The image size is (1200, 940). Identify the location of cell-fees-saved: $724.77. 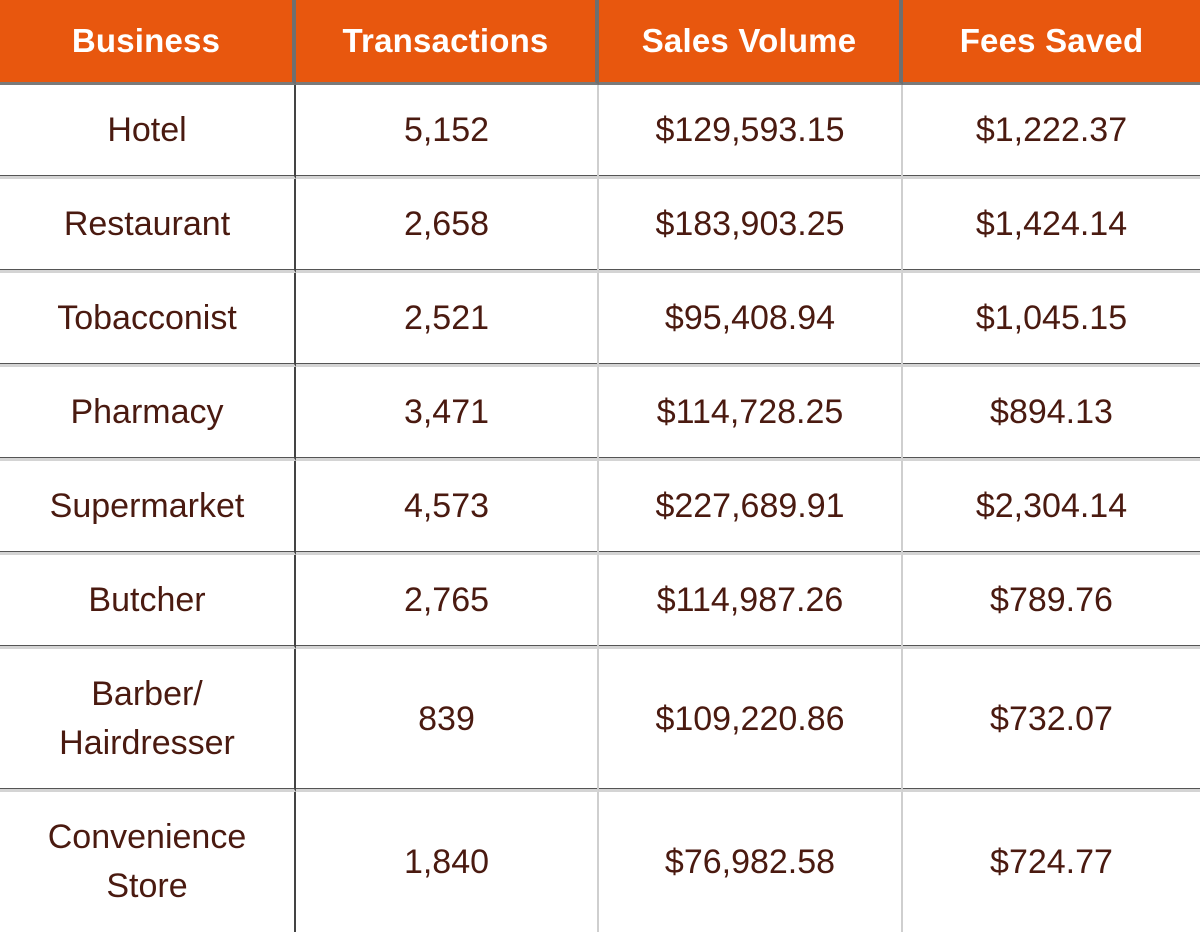
(1051, 862).